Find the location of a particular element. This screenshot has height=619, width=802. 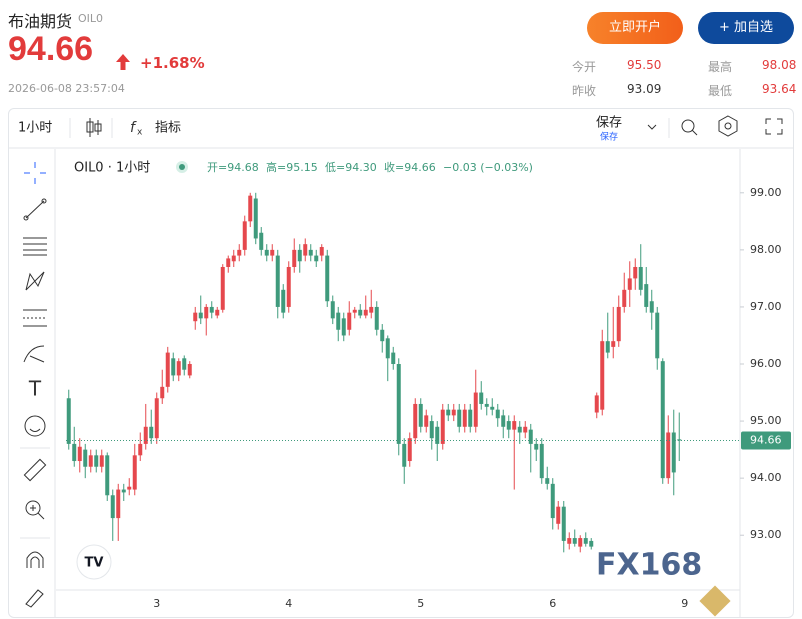

zoom-tool is located at coordinates (35, 510).